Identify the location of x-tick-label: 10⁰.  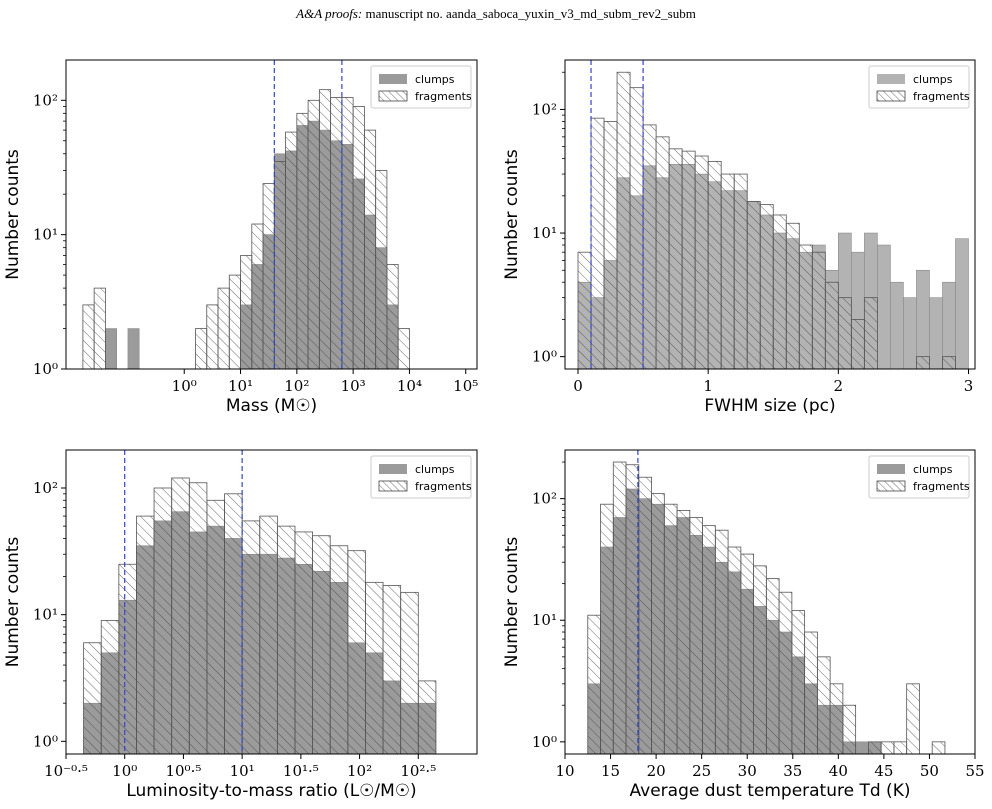
(124, 771).